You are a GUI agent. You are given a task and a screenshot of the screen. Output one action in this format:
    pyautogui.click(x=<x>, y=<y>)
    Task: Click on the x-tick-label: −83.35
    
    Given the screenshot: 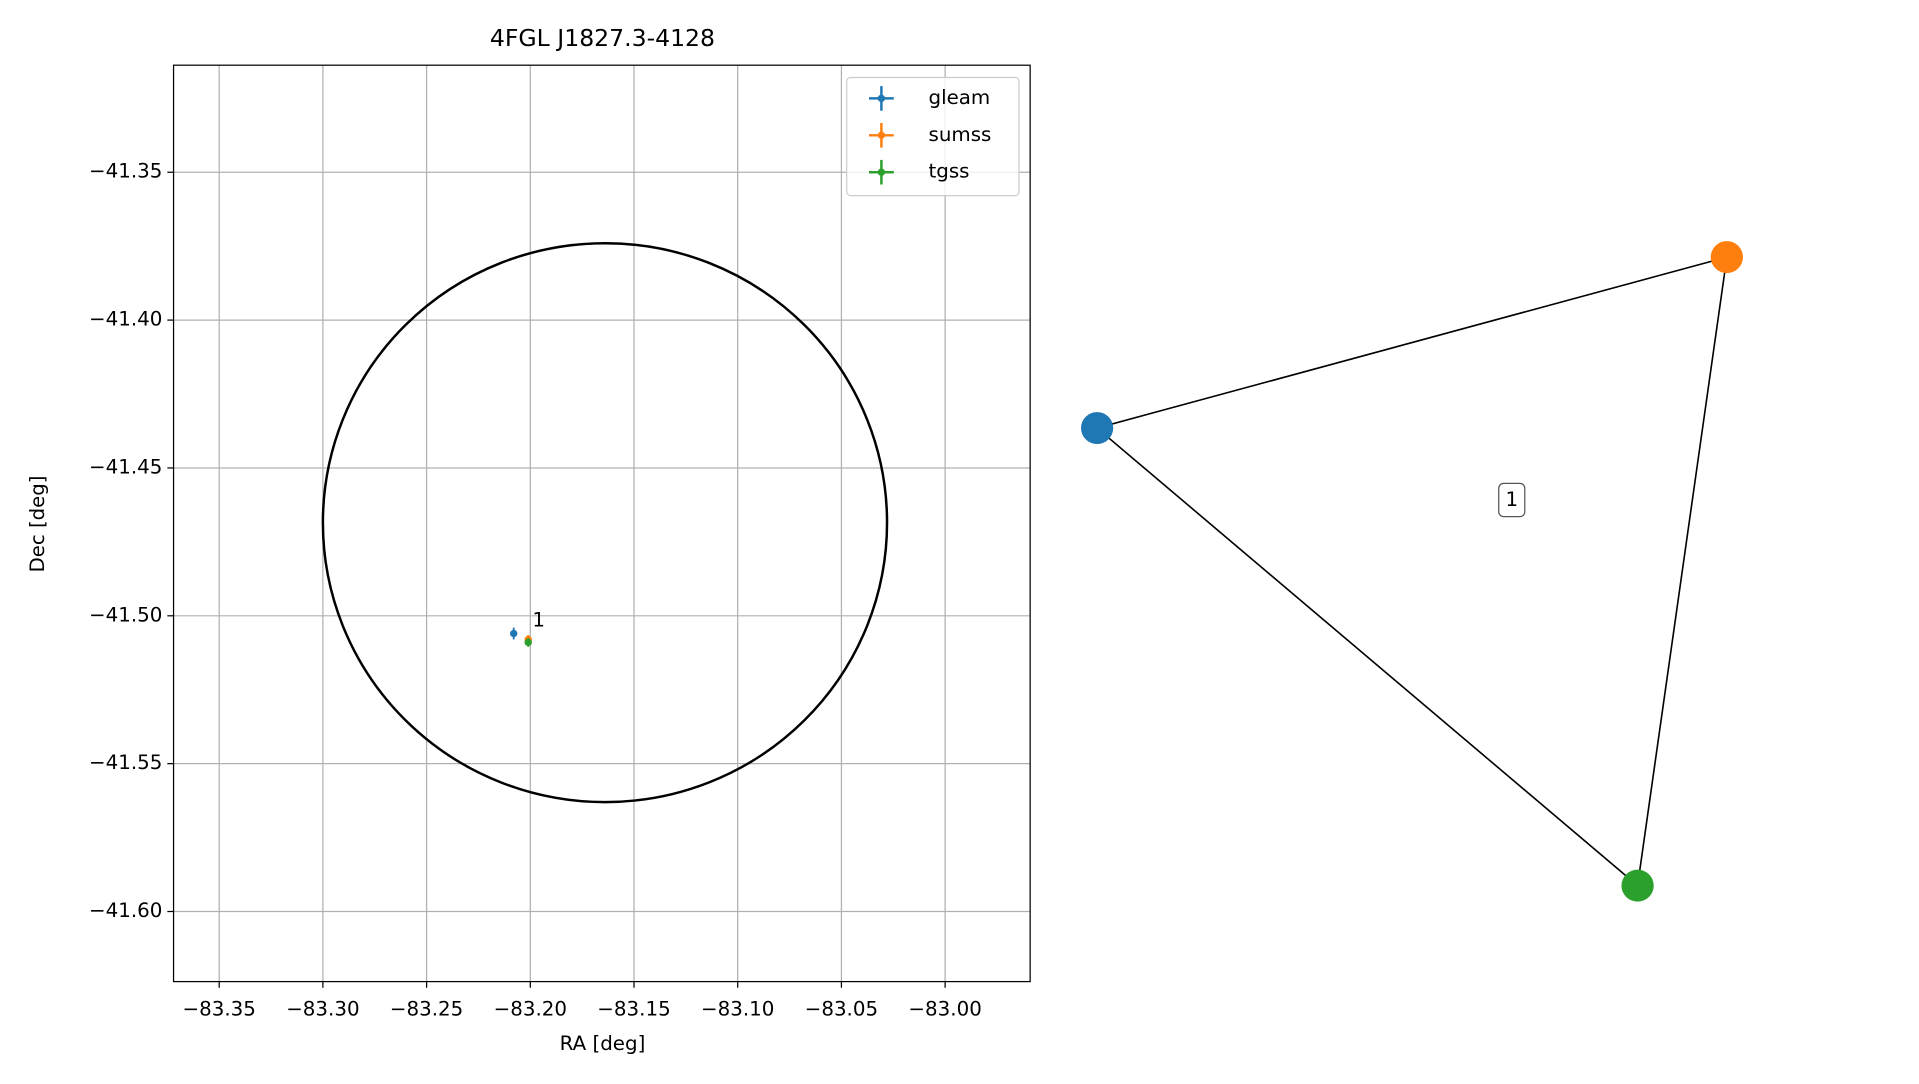 What is the action you would take?
    pyautogui.click(x=218, y=1008)
    